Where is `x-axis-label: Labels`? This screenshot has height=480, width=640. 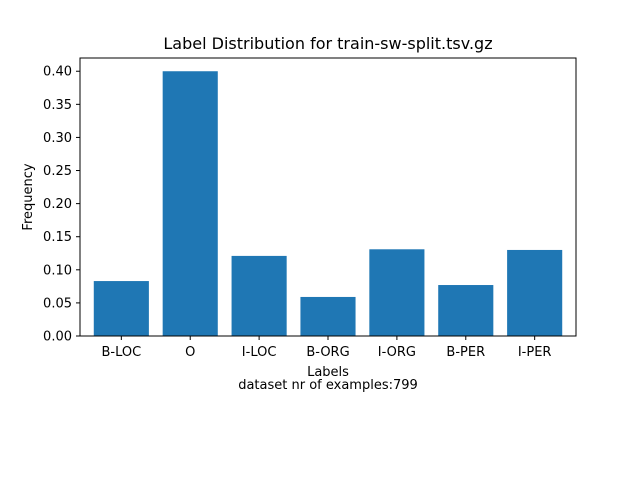
x-axis-label: Labels is located at coordinates (328, 372).